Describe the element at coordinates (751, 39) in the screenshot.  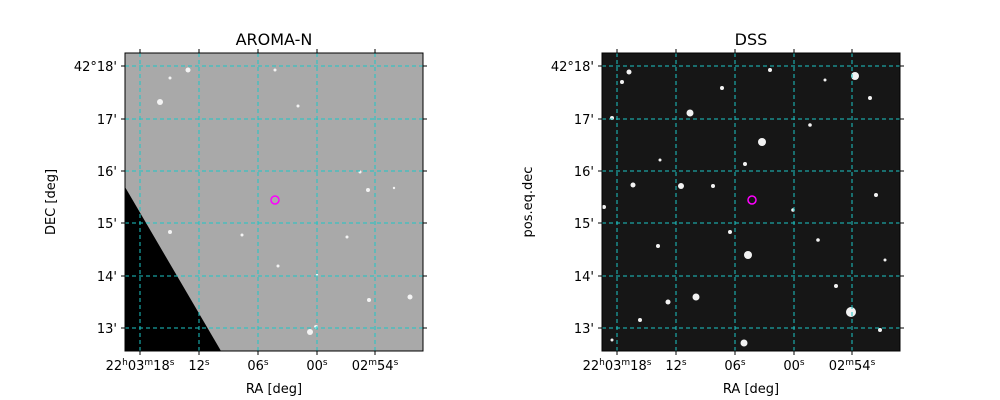
I see `panel-title: DSS` at that location.